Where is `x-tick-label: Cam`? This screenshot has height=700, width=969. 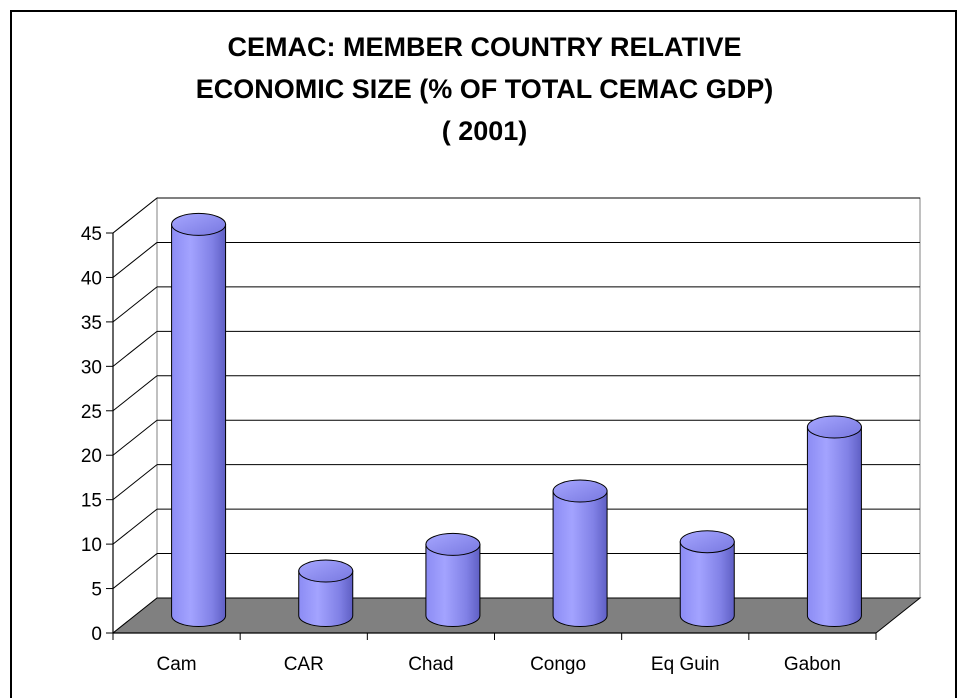 x-tick-label: Cam is located at coordinates (177, 664).